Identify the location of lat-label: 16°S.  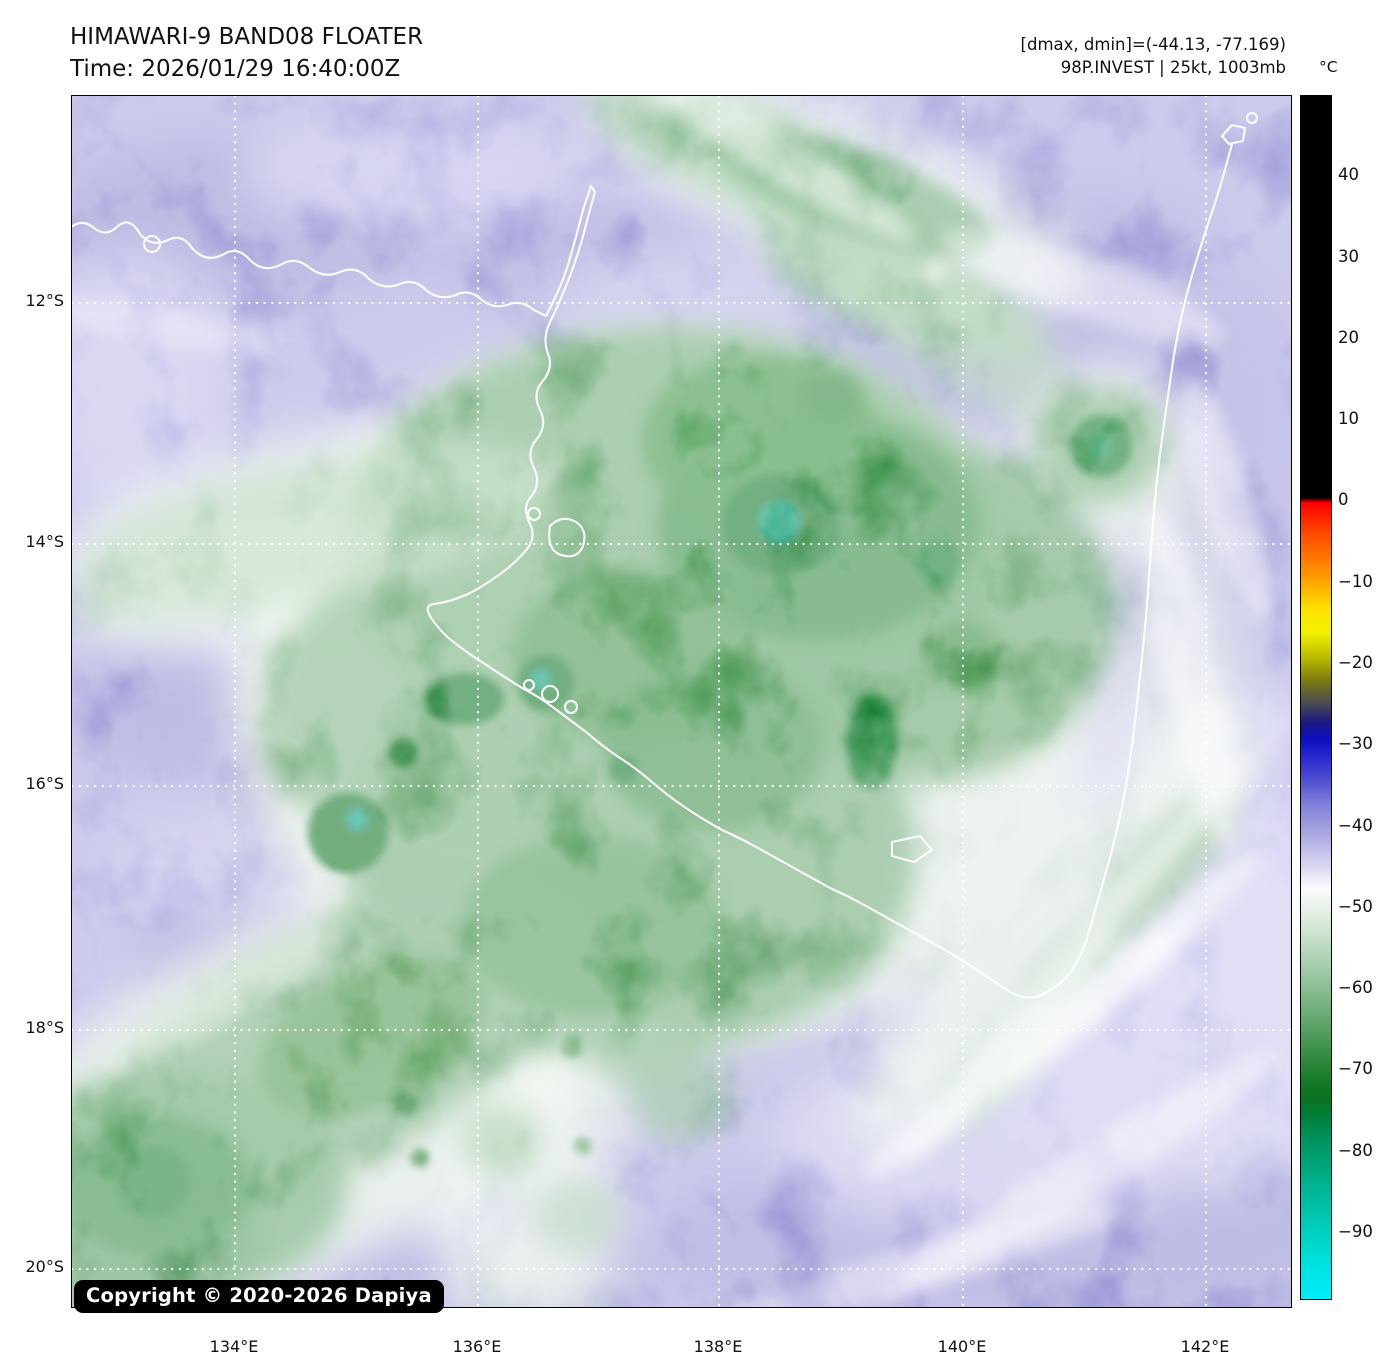
(44, 783).